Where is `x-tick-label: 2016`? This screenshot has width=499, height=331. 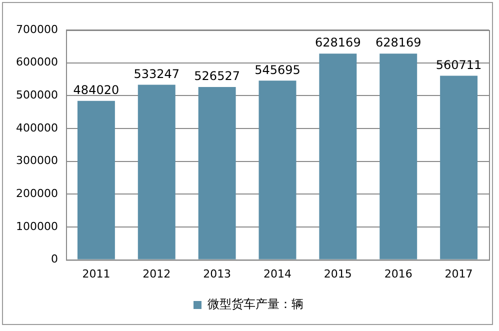 x-tick-label: 2016 is located at coordinates (398, 273).